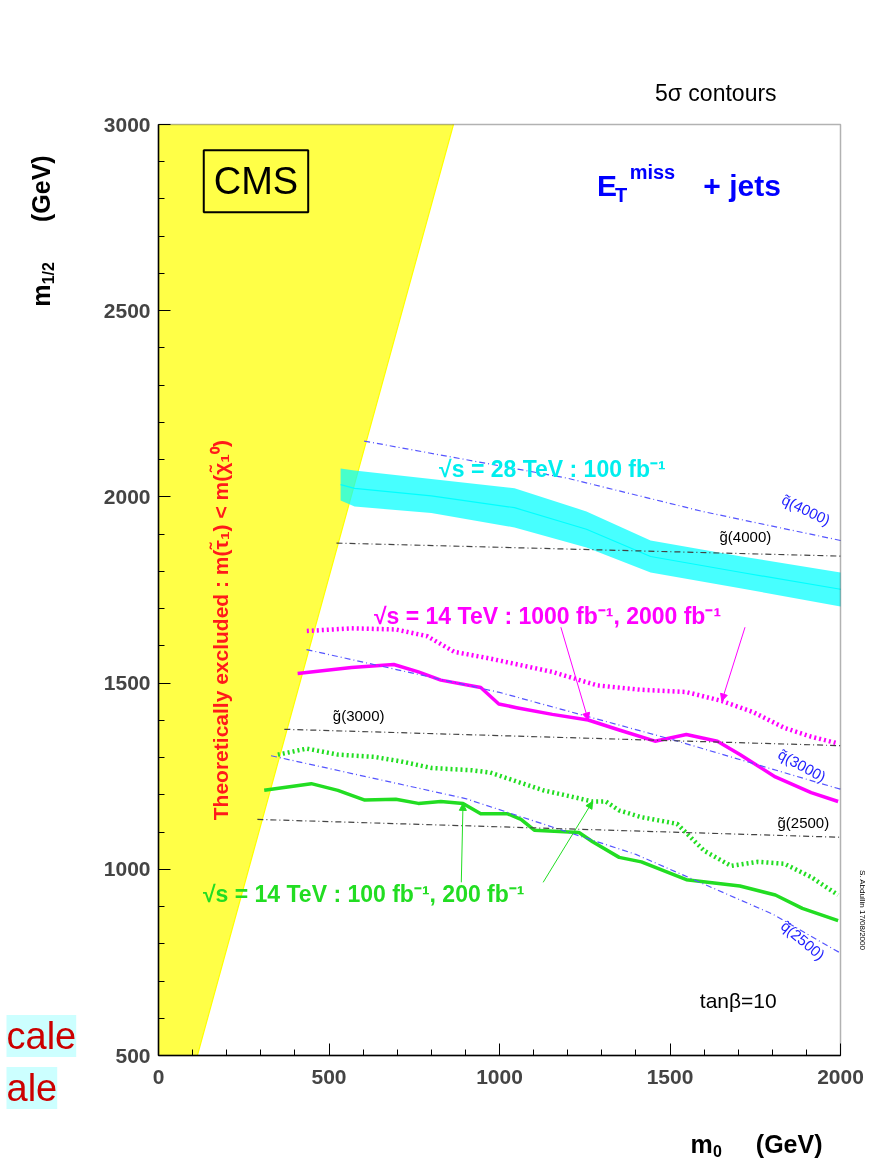 The height and width of the screenshot is (1167, 881). Describe the element at coordinates (127, 683) in the screenshot. I see `y-tick-label: 1500` at that location.